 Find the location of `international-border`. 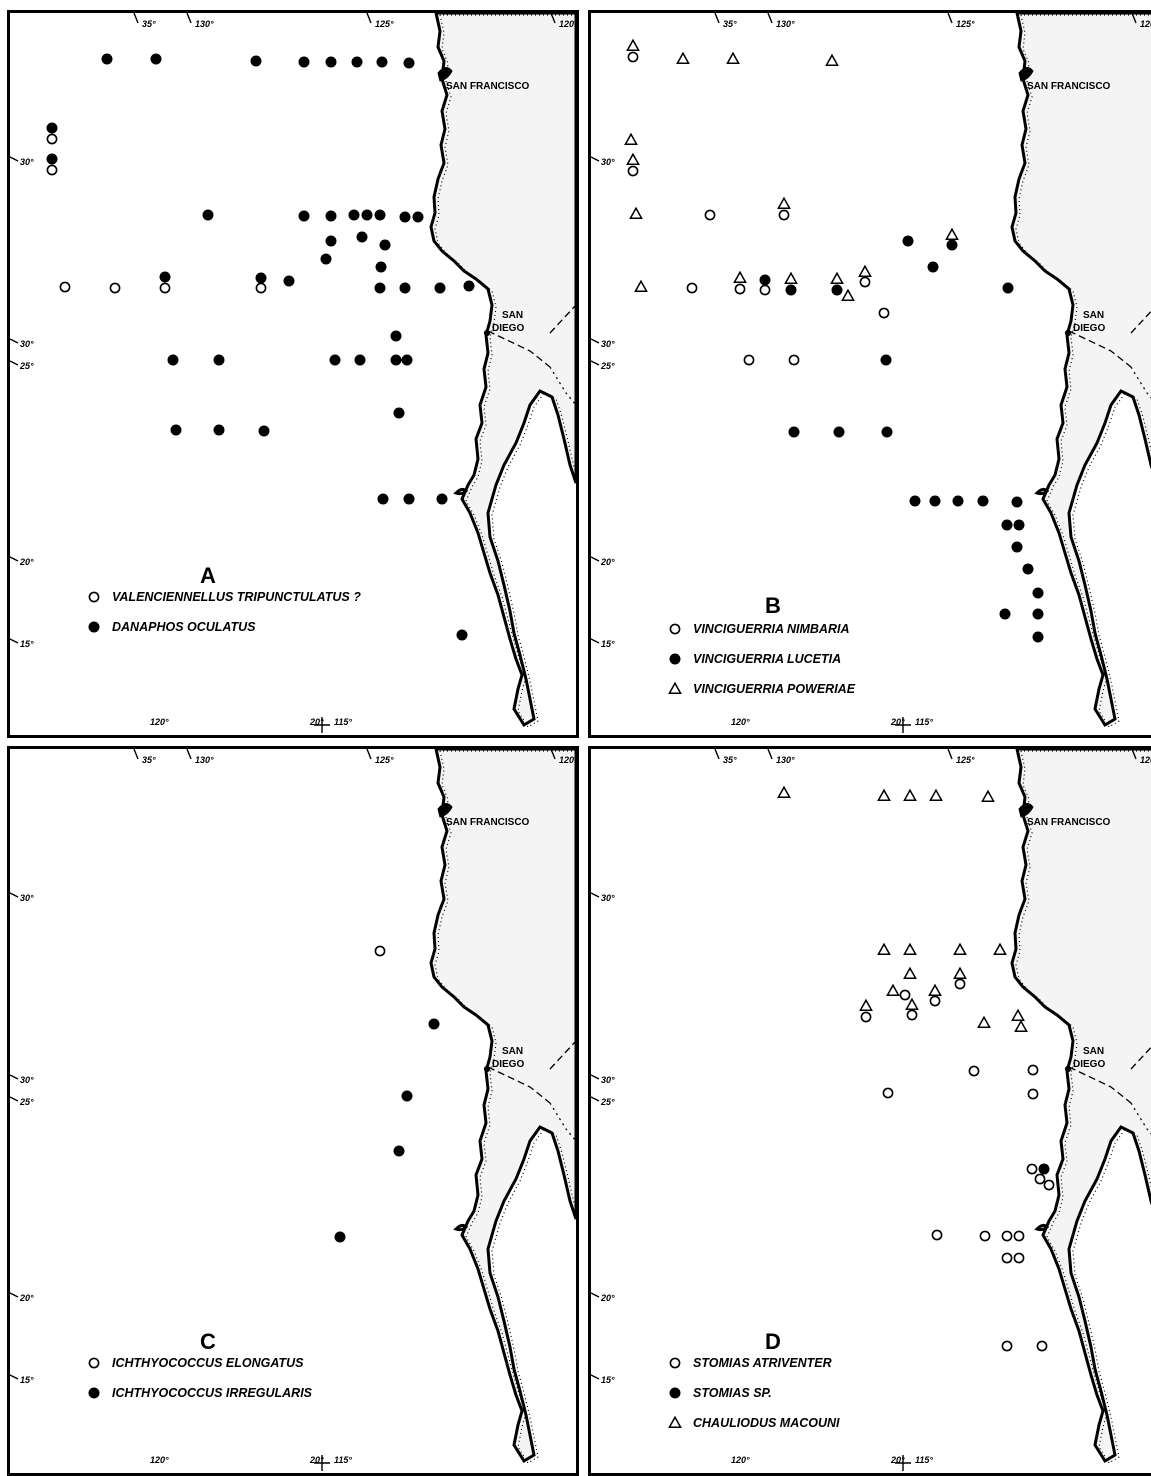

international-border is located at coordinates (1100, 349).